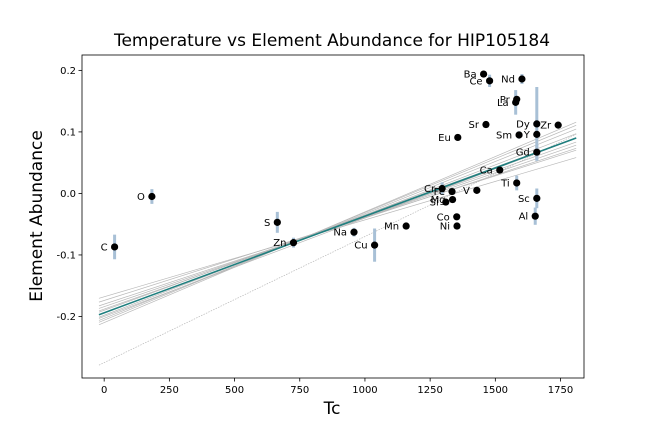 The image size is (648, 432). I want to click on point-label: Dy, so click(523, 124).